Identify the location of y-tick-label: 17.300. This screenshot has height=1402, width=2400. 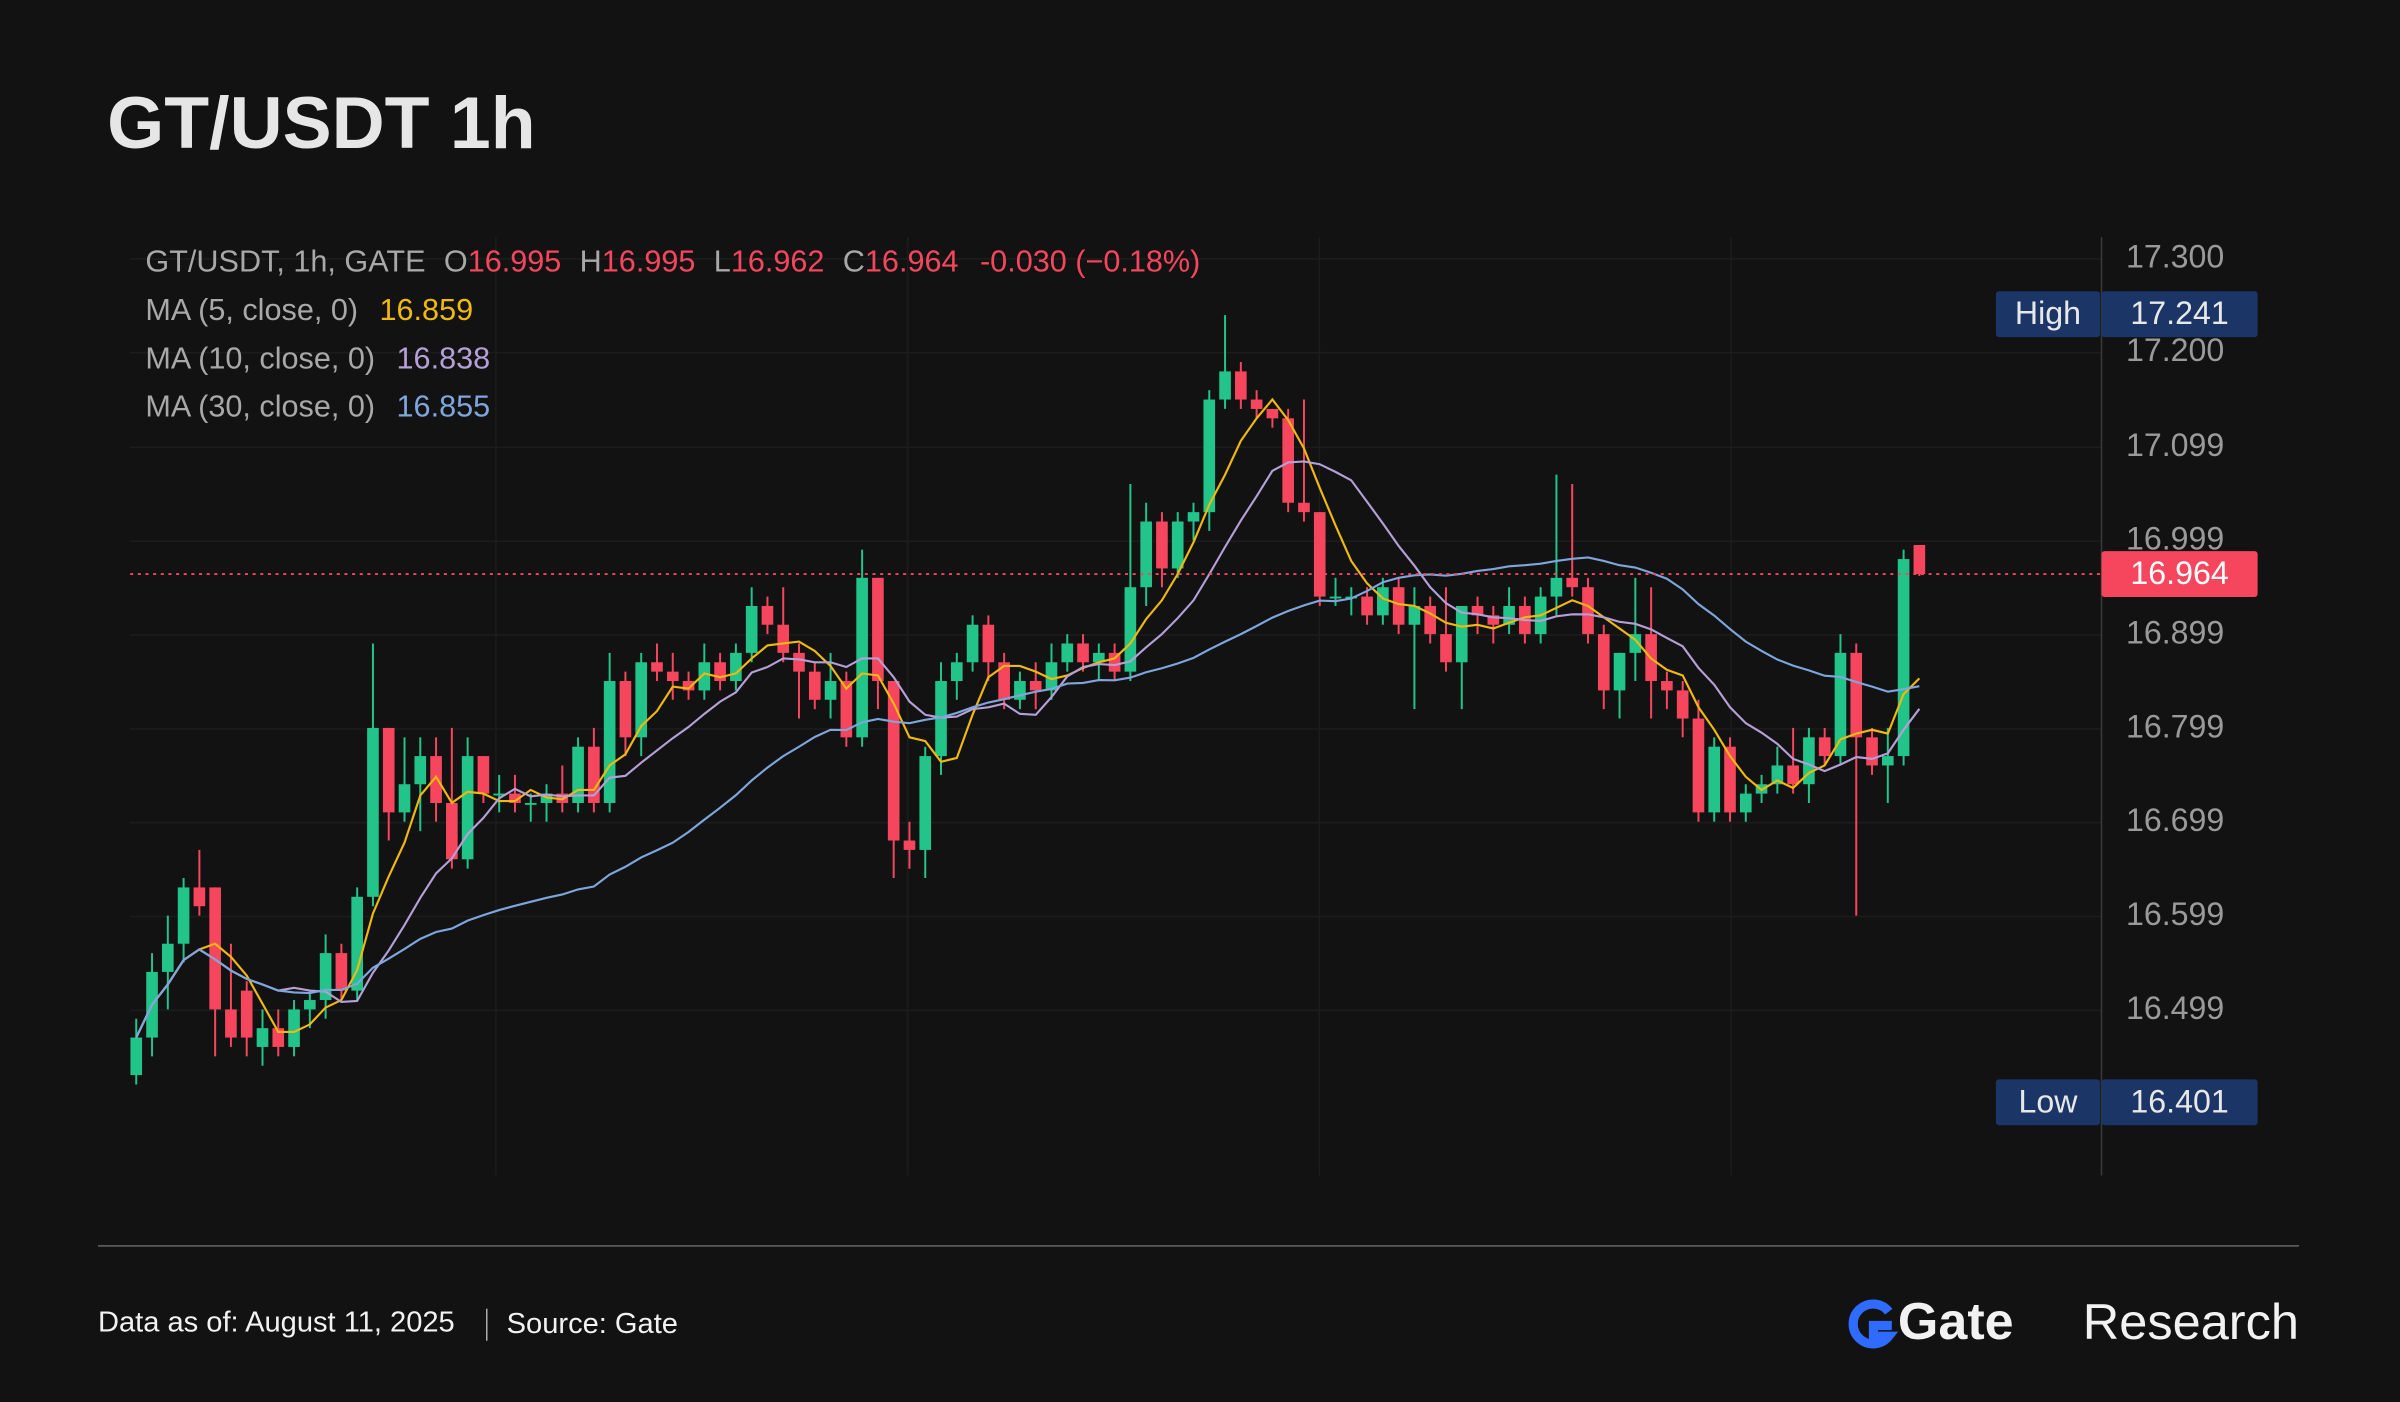
(2175, 256).